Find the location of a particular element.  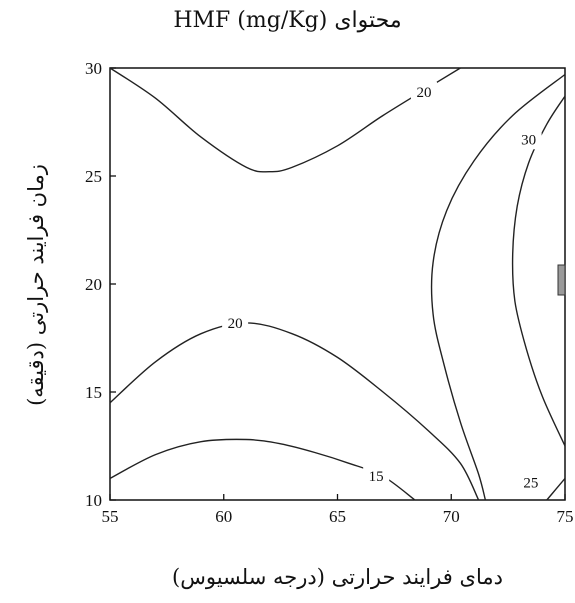

contour-label: 15 is located at coordinates (376, 477).